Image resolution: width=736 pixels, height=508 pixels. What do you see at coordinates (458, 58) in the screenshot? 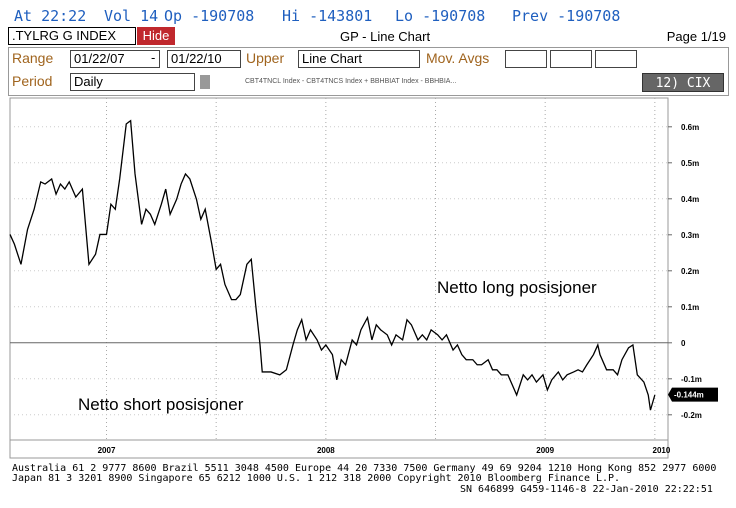
I see `mov-avgs-label: Mov. Avgs` at bounding box center [458, 58].